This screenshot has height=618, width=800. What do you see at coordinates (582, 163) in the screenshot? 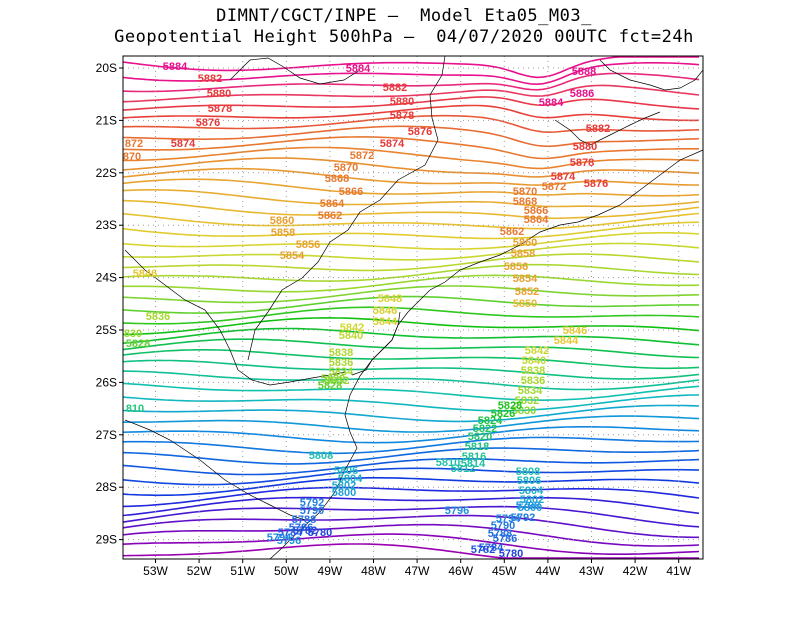
I see `contour-label: 5878` at bounding box center [582, 163].